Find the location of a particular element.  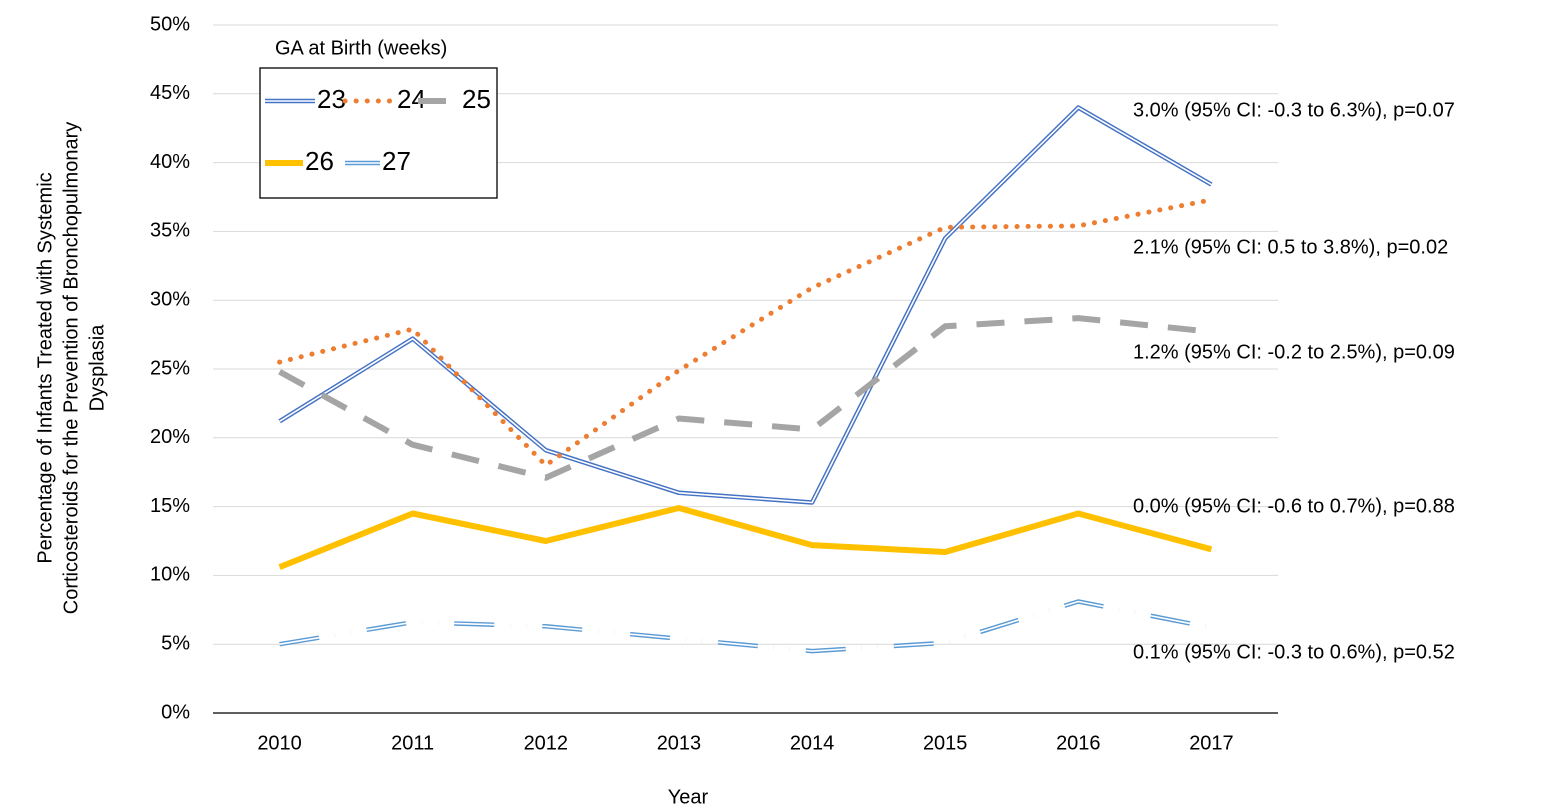

x-axis-label: Year is located at coordinates (688, 797).